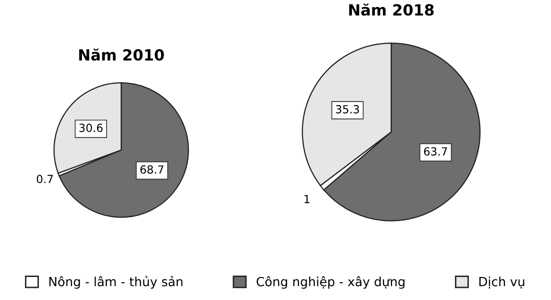 The image size is (551, 300). Describe the element at coordinates (330, 282) in the screenshot. I see `legend-label: Công nghiệp - xây dựng` at that location.